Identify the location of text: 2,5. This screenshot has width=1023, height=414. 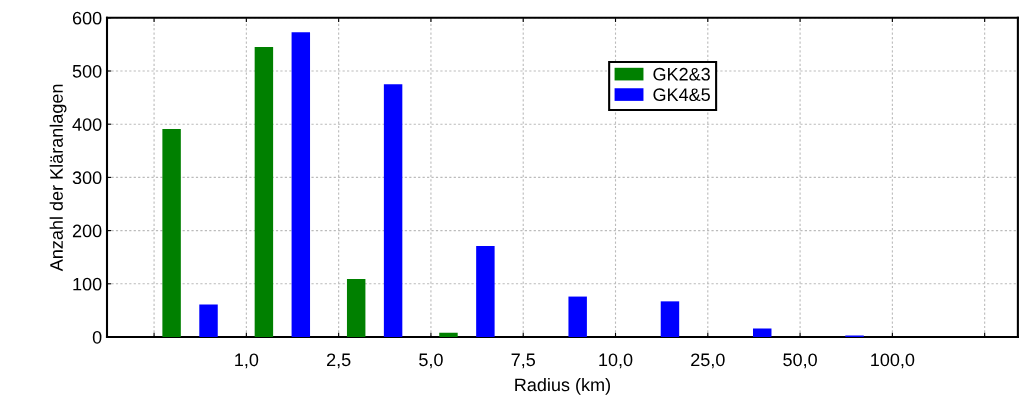
(339, 361).